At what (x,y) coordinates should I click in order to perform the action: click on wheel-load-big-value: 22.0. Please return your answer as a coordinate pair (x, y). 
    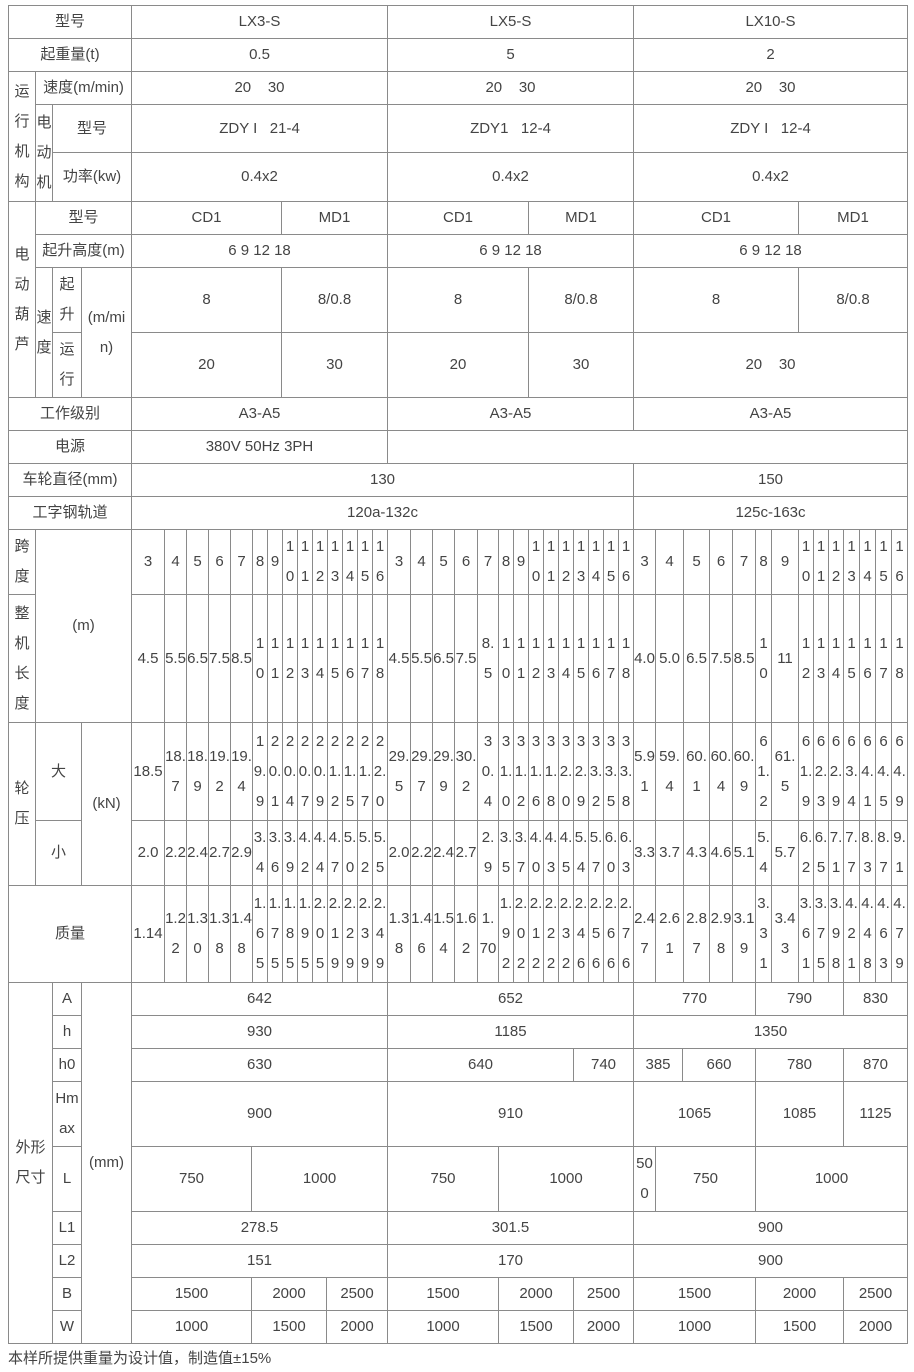
    Looking at the image, I should click on (380, 771).